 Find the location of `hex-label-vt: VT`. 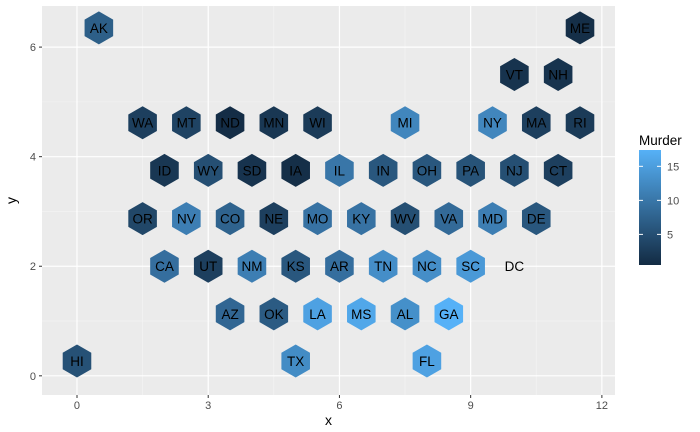

hex-label-vt: VT is located at coordinates (514, 74).